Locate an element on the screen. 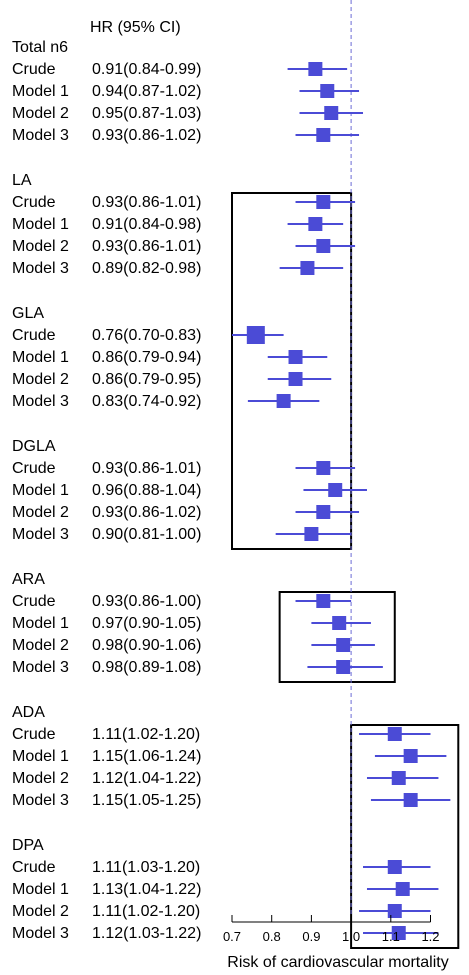 The height and width of the screenshot is (975, 469). hr-ci-text: 0.98(0.90-1.06) is located at coordinates (146, 645).